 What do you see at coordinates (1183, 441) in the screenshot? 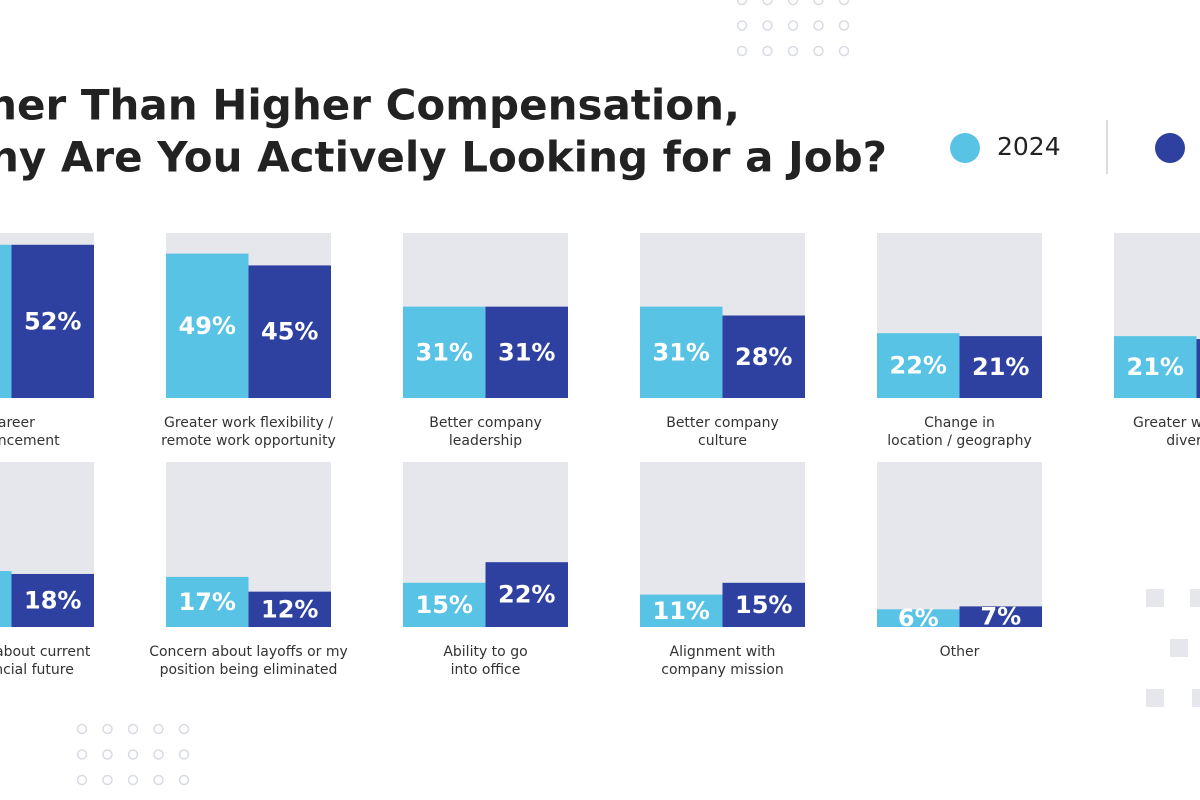
I see `category-label: diversity` at bounding box center [1183, 441].